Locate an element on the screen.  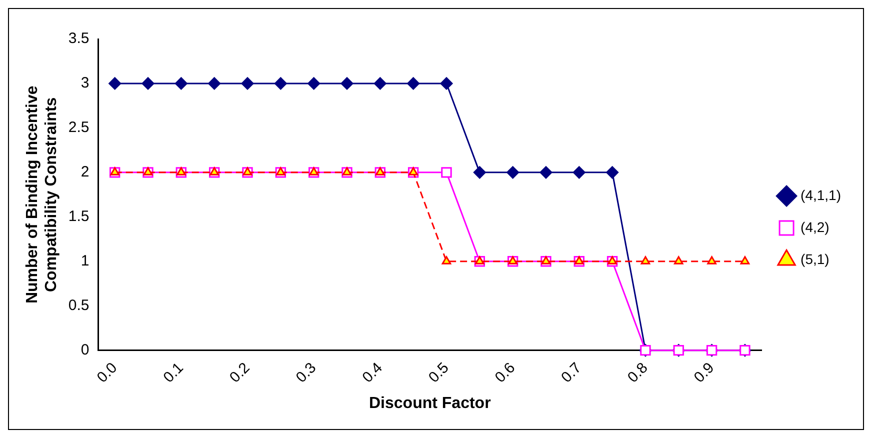
x-tick-label: 0.8 is located at coordinates (638, 372).